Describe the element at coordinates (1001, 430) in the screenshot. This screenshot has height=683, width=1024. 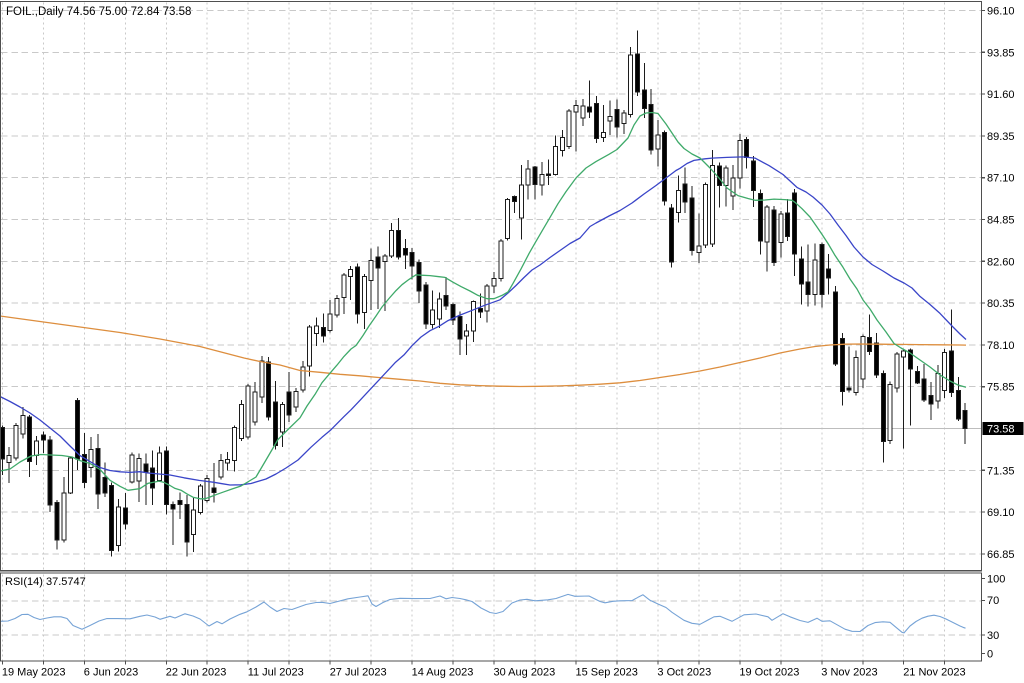
I see `svg-text: 73.58` at that location.